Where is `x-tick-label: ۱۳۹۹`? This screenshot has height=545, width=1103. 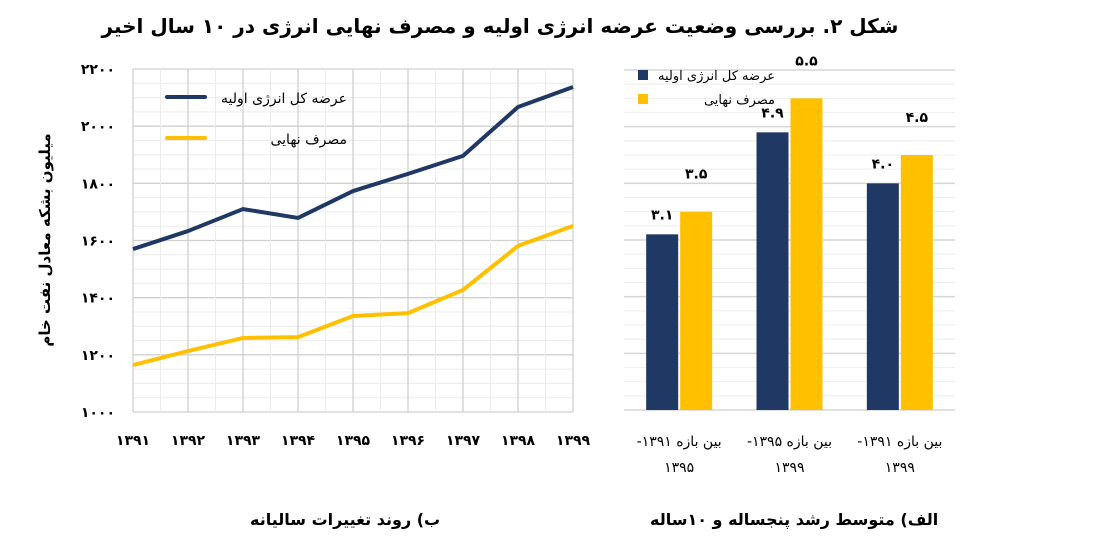
x-tick-label: ۱۳۹۹ is located at coordinates (573, 441).